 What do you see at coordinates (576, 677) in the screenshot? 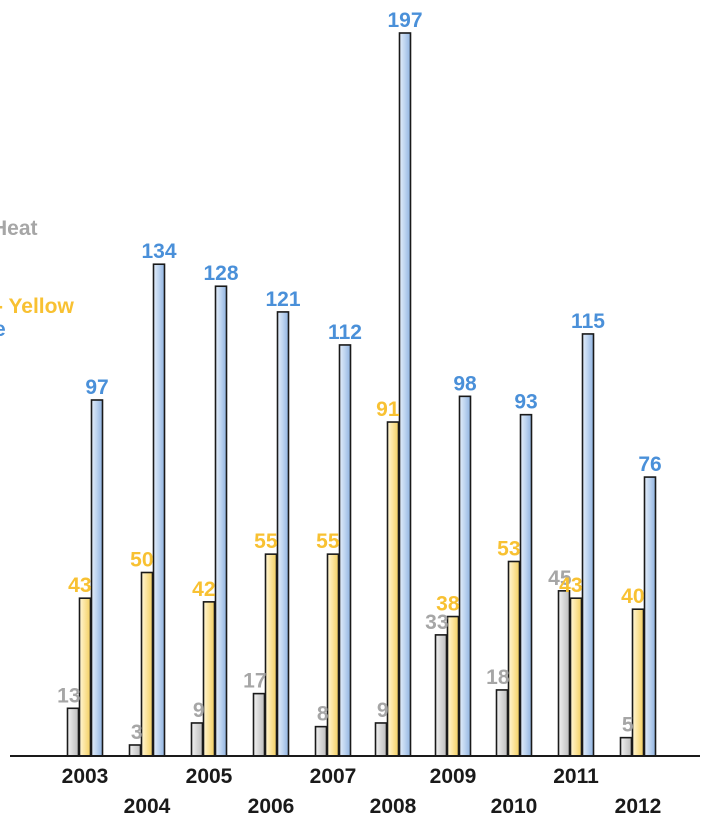
I see `bar-yellow-2011` at bounding box center [576, 677].